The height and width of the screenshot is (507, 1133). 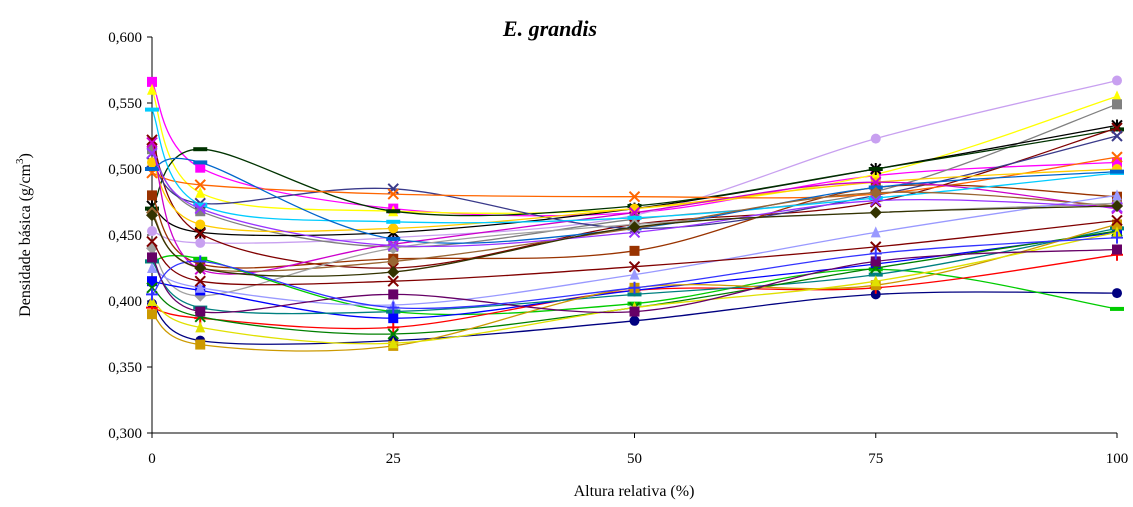 I want to click on y-tick-label: 0,600, so click(x=125, y=38).